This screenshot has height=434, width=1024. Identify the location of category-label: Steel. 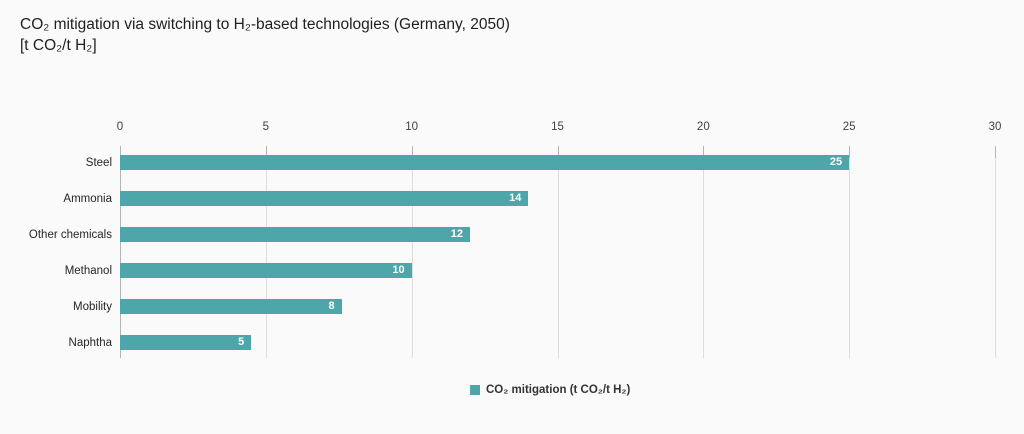
(98, 162).